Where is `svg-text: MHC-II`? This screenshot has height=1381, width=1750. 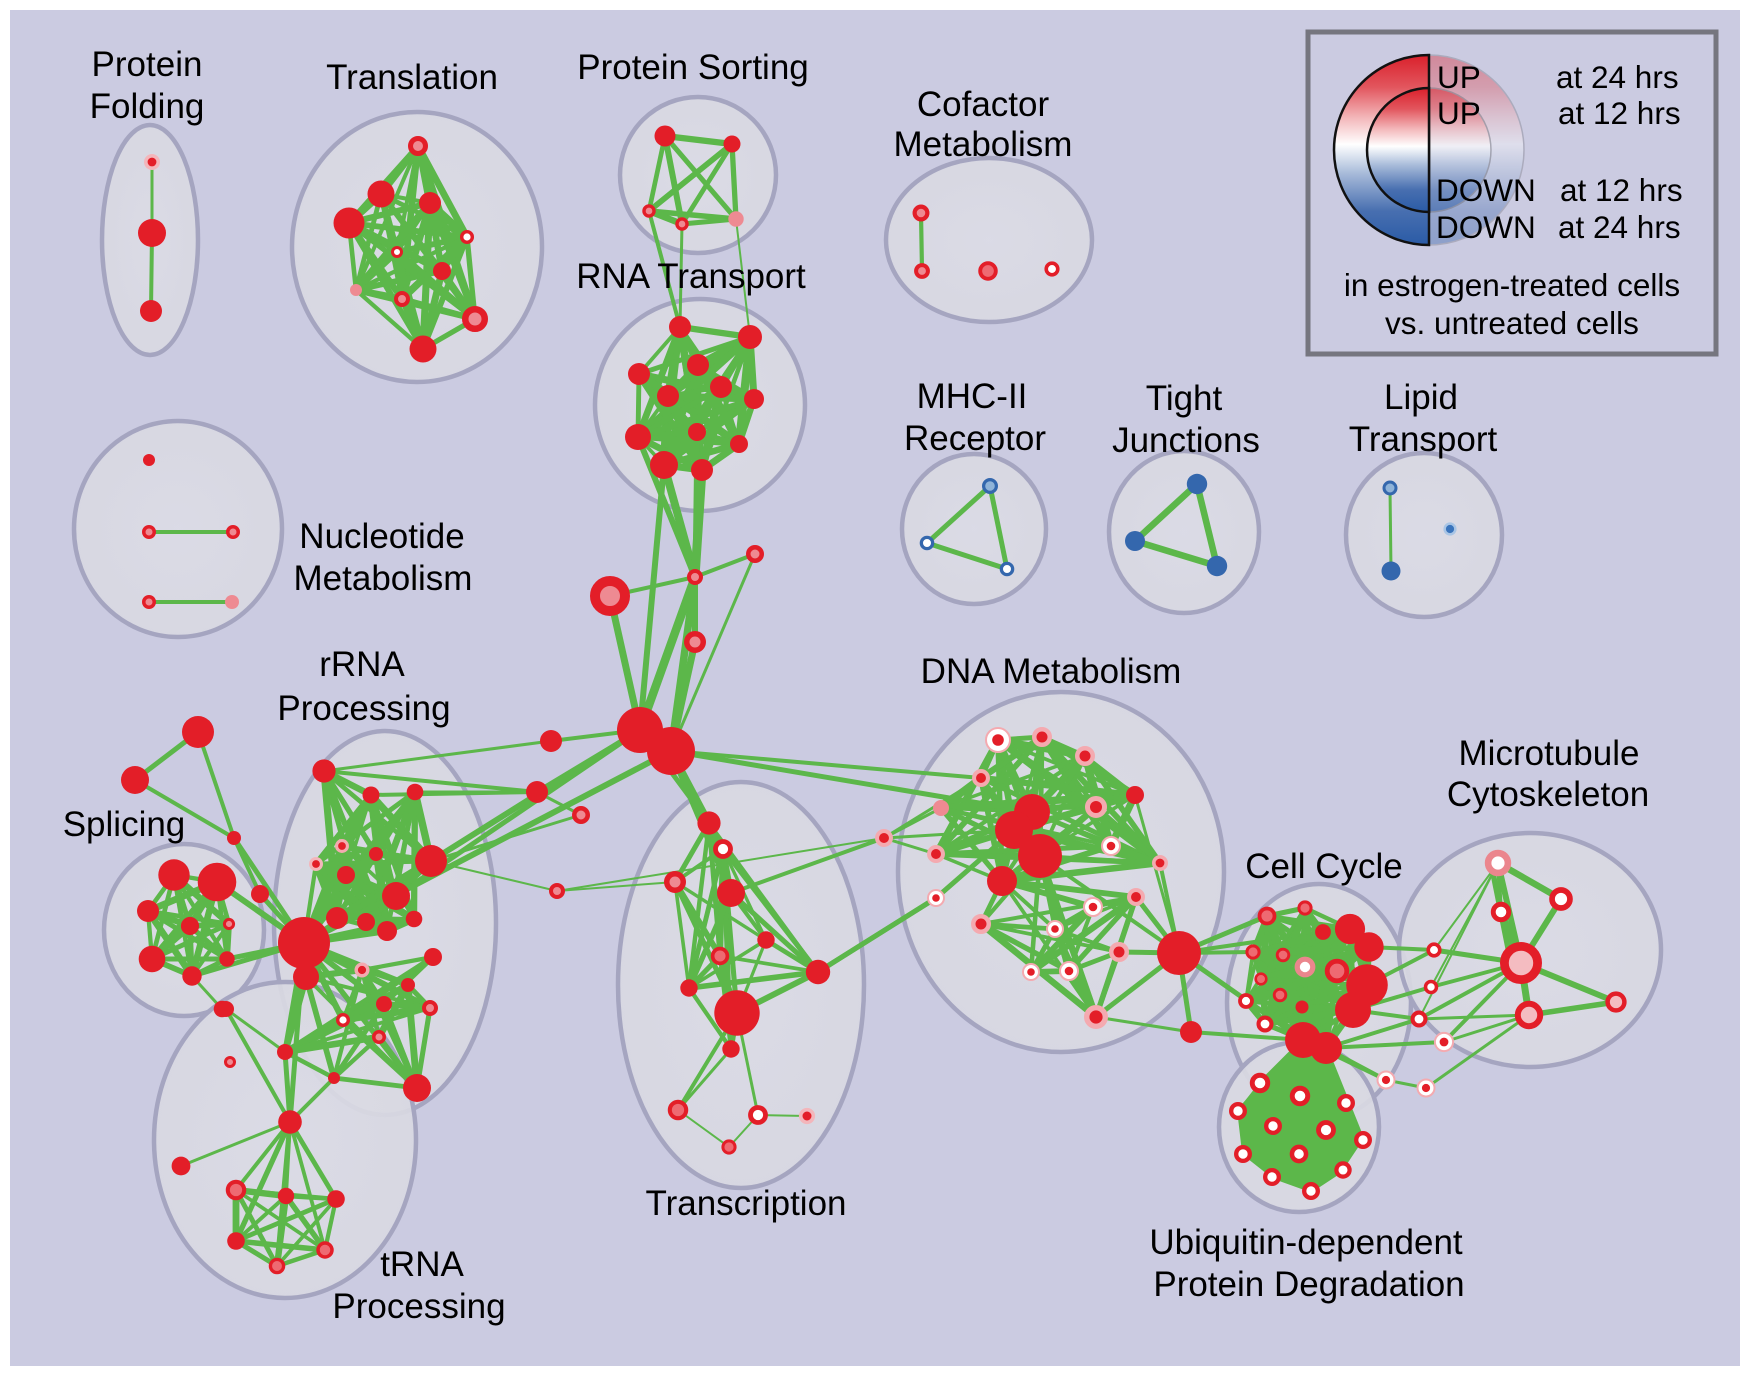 svg-text: MHC-II is located at coordinates (972, 396).